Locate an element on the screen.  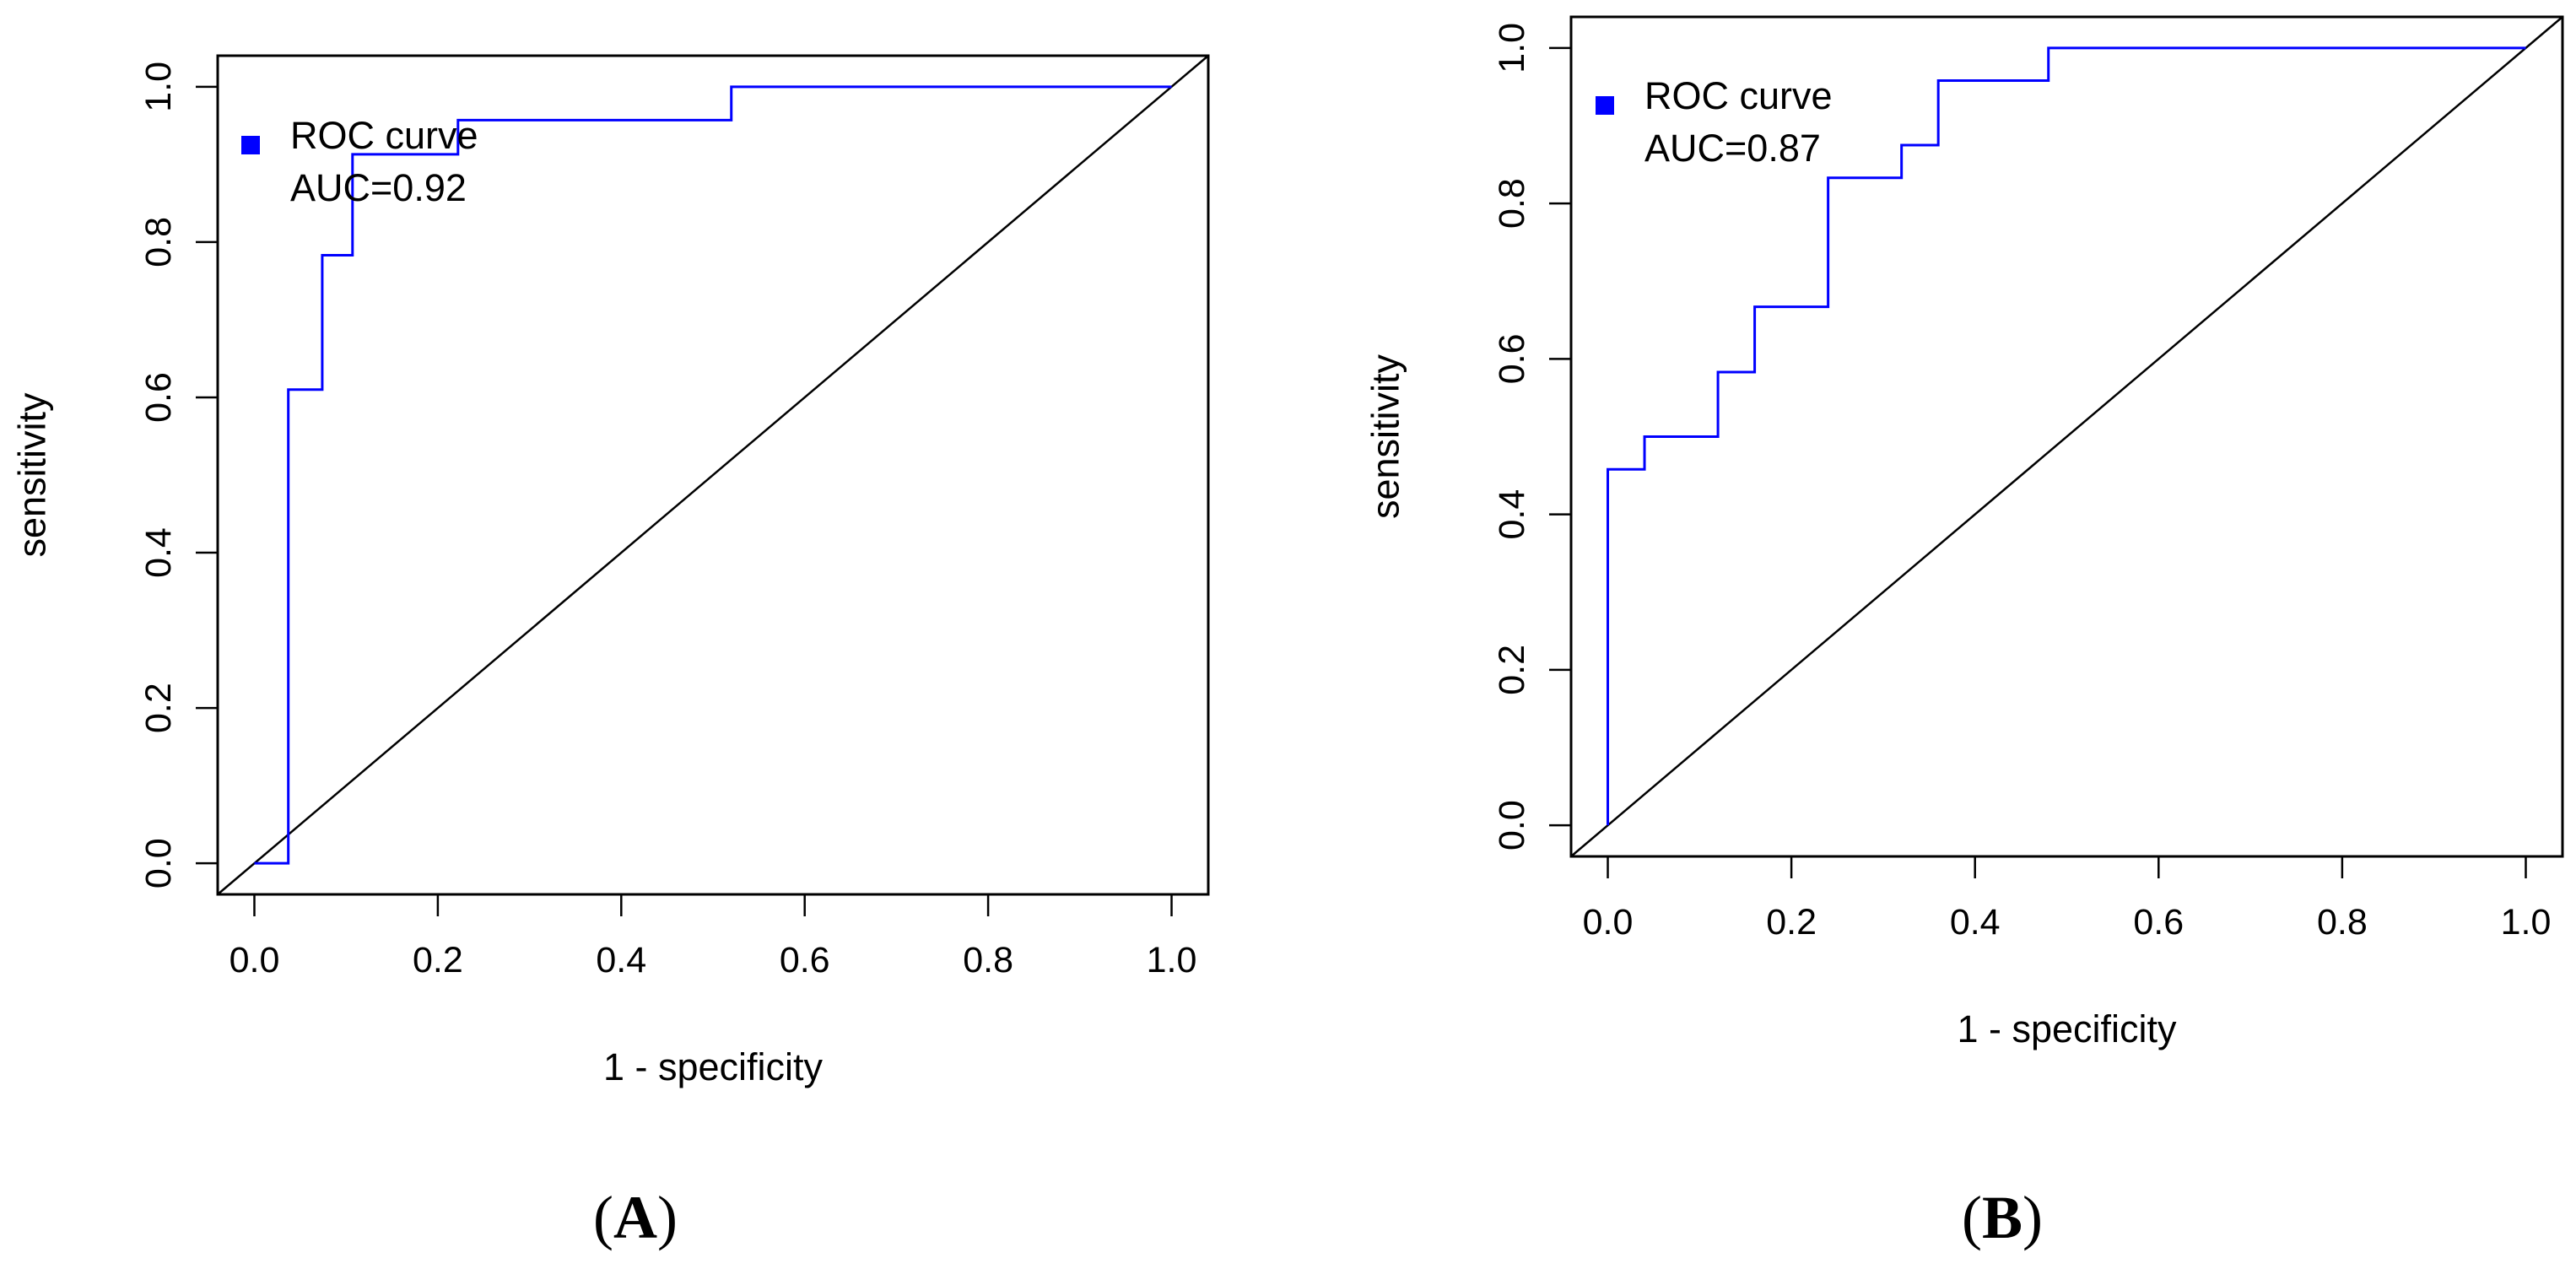
panel-label-letter: B is located at coordinates (2002, 1217).